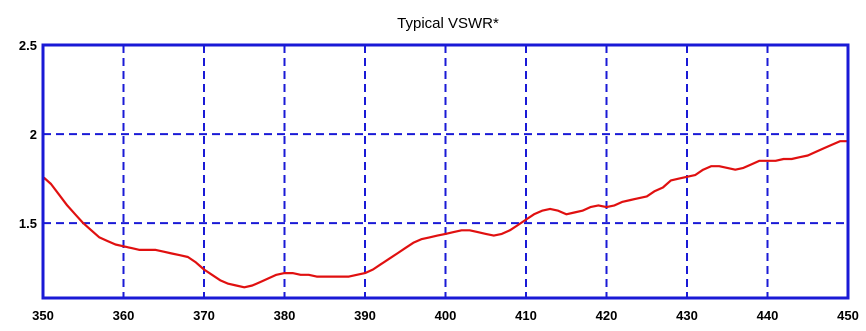 This screenshot has height=331, width=866. Describe the element at coordinates (28, 45) in the screenshot. I see `y-tick-label: 2.5` at that location.